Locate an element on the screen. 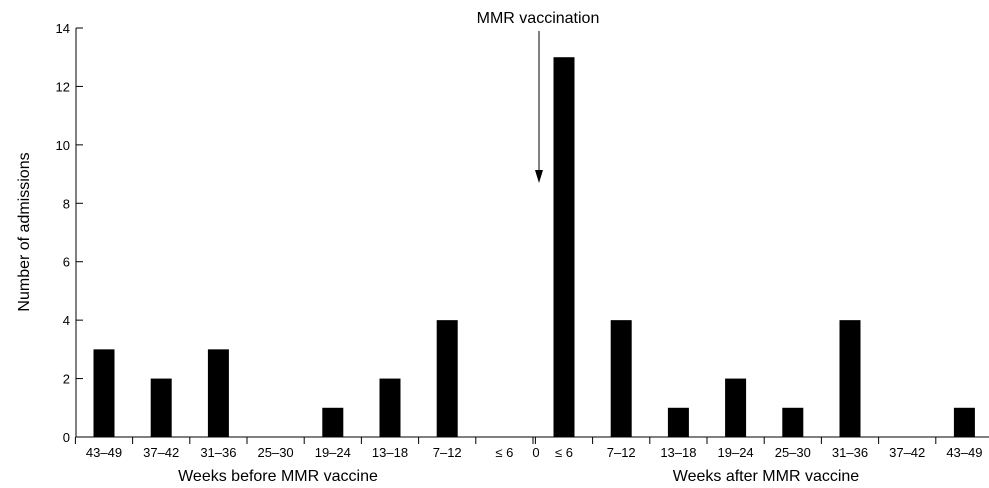  y-axis-title: Number of admissions is located at coordinates (24, 231).